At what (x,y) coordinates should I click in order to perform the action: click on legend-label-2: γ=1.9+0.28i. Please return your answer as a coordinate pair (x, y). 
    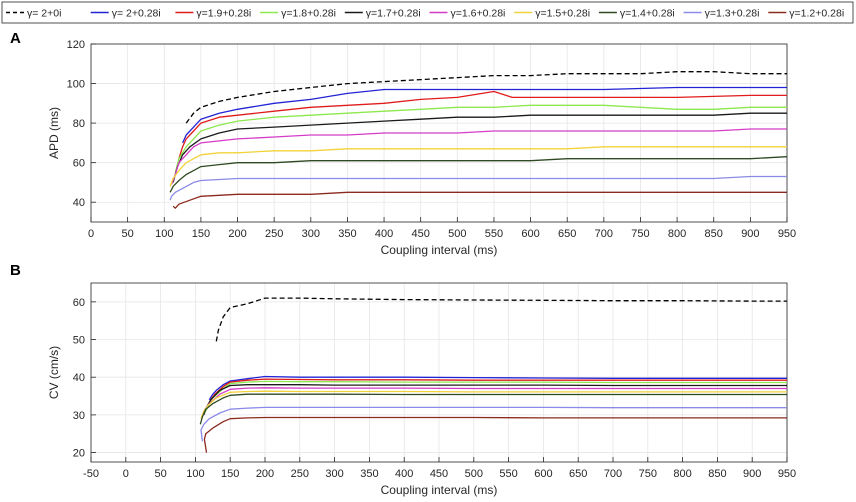
    Looking at the image, I should click on (223, 13).